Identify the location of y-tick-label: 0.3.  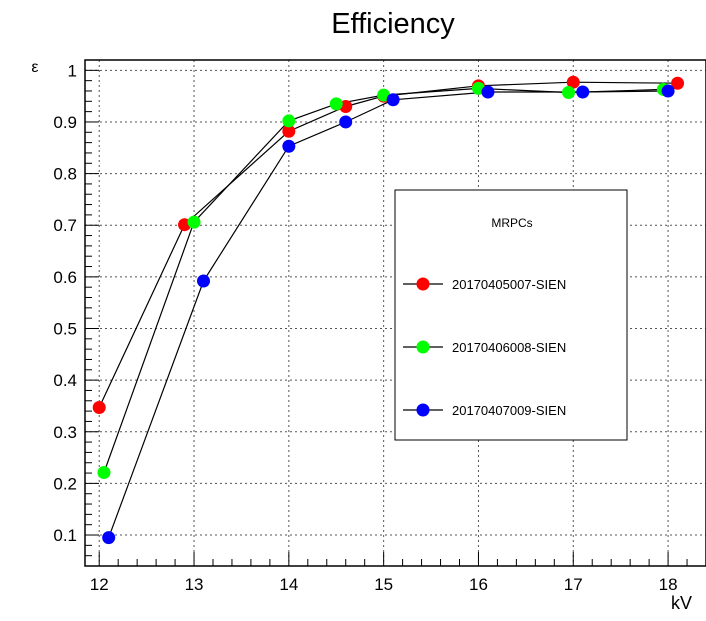
(65, 432).